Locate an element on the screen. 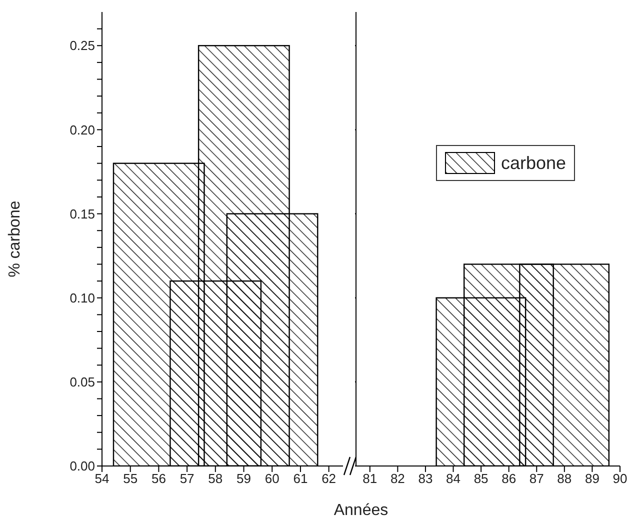 Image resolution: width=629 pixels, height=530 pixels. y-tick-label: 0.10 is located at coordinates (82, 298).